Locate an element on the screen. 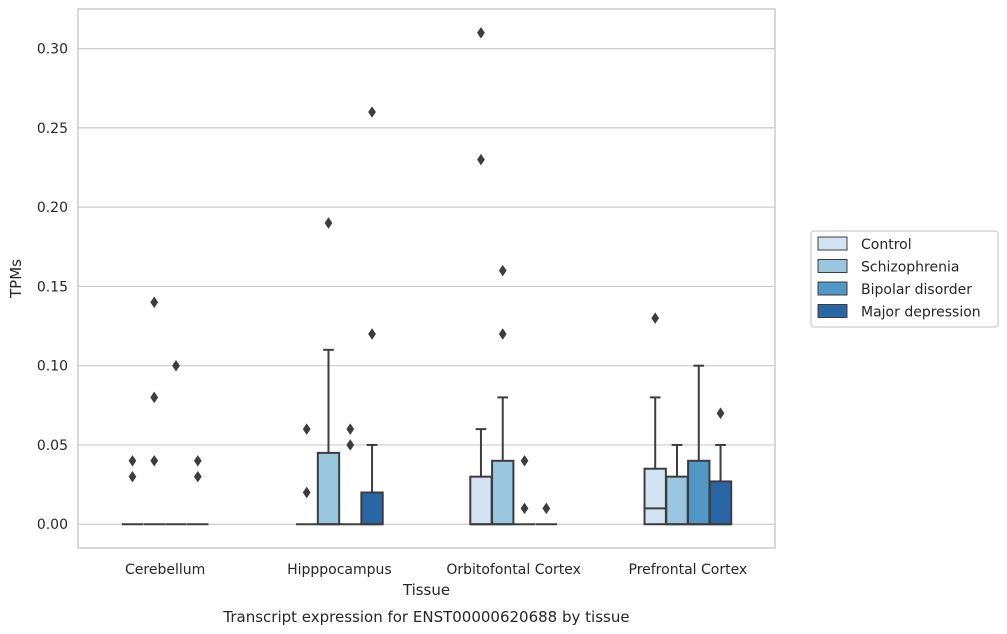  y-tick-label: 0.20 is located at coordinates (52, 208).